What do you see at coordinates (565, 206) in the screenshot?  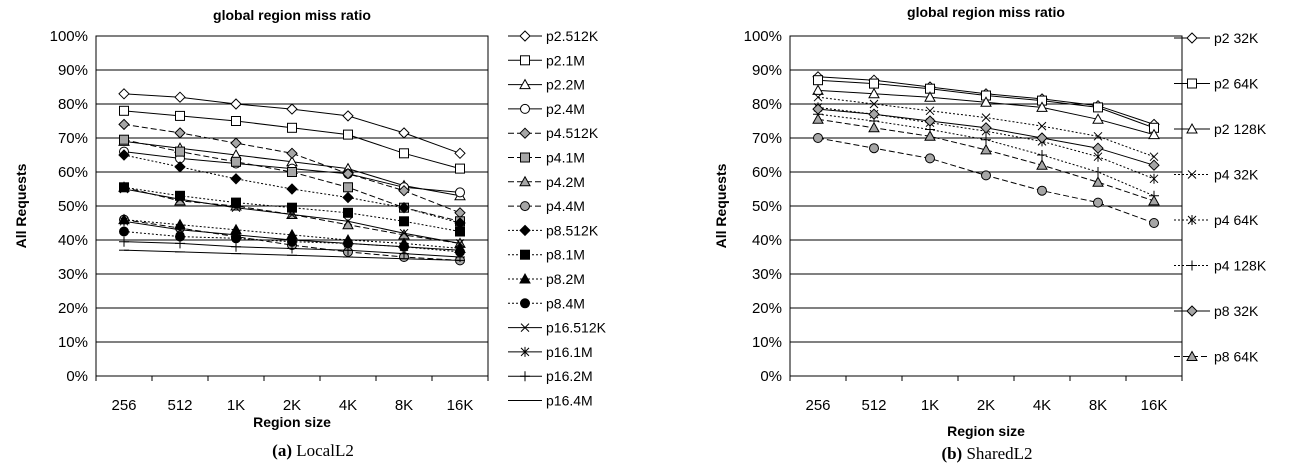 I see `legend-label: p4.4M` at bounding box center [565, 206].